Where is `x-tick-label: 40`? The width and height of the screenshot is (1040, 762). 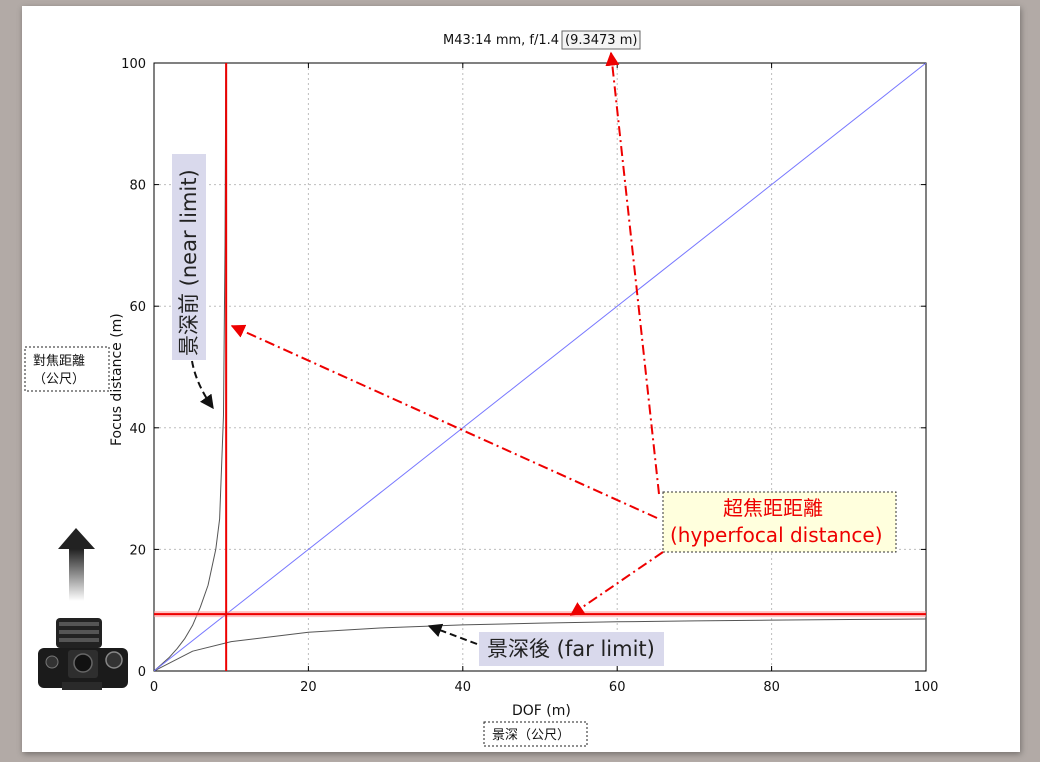 x-tick-label: 40 is located at coordinates (463, 687).